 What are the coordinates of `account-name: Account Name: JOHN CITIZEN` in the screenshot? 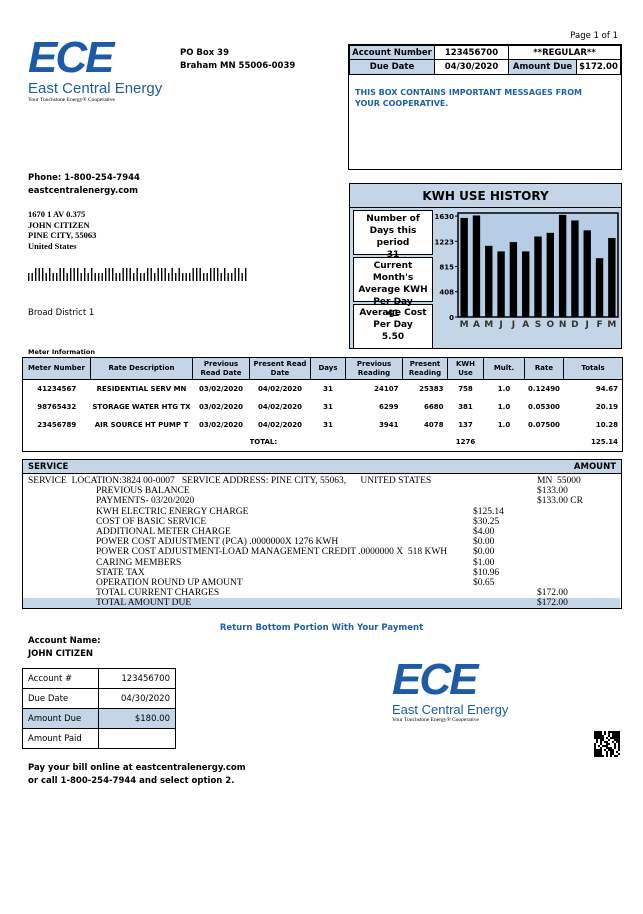 It's located at (64, 648).